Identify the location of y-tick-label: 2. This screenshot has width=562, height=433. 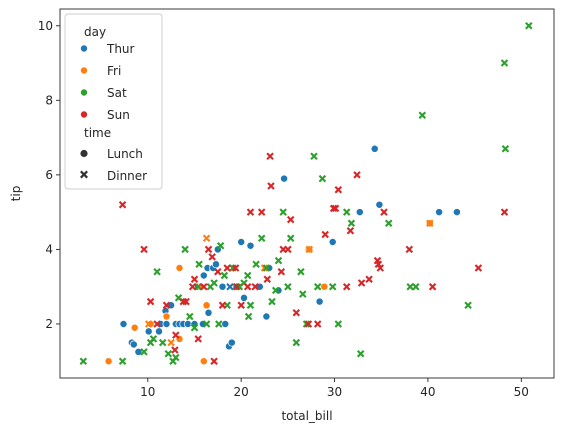
(49, 324).